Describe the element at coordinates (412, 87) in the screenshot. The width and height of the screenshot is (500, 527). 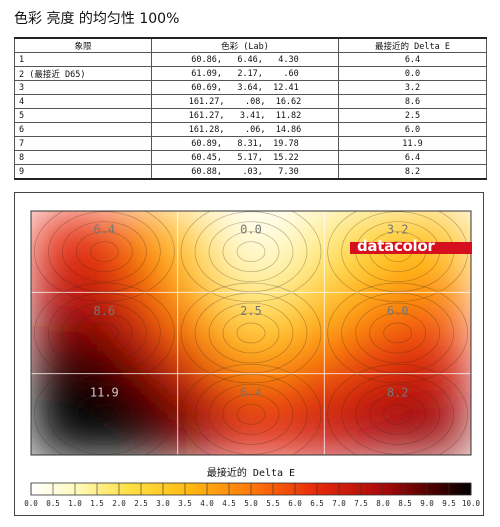
I see `cell-delta-e: 3.2` at that location.